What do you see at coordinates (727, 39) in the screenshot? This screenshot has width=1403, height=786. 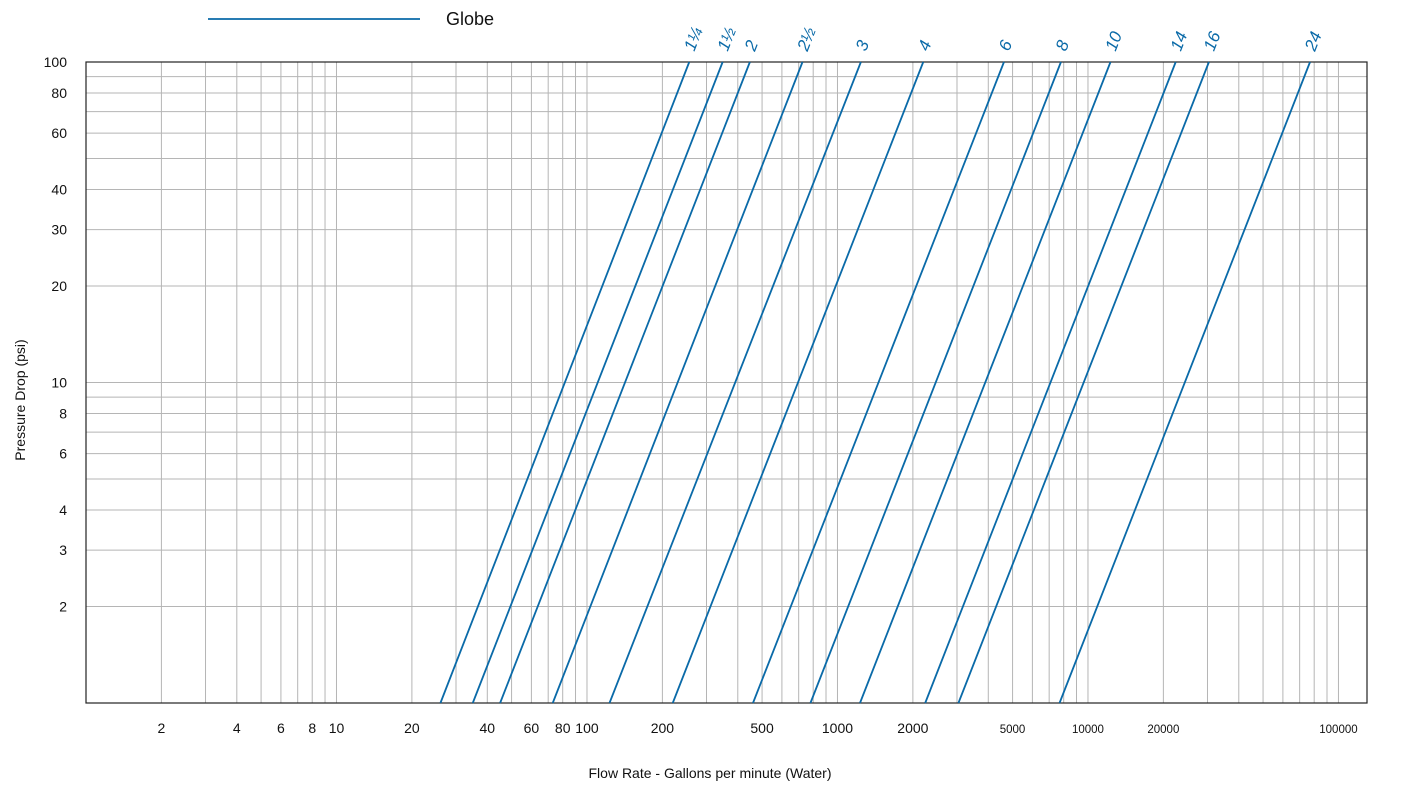 I see `series-size-label: 1½` at bounding box center [727, 39].